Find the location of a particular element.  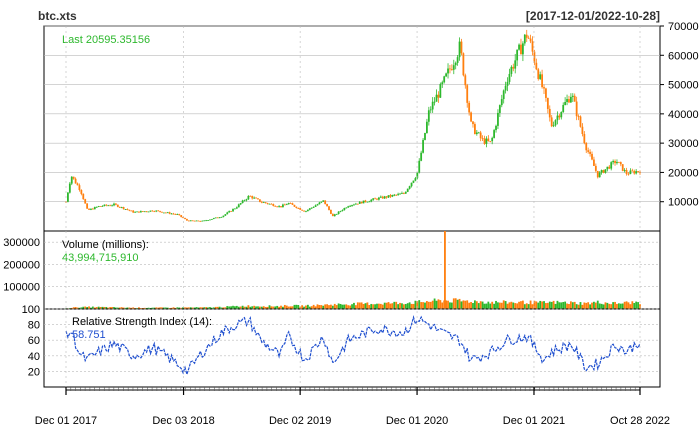

volume-grid is located at coordinates (352, 264).